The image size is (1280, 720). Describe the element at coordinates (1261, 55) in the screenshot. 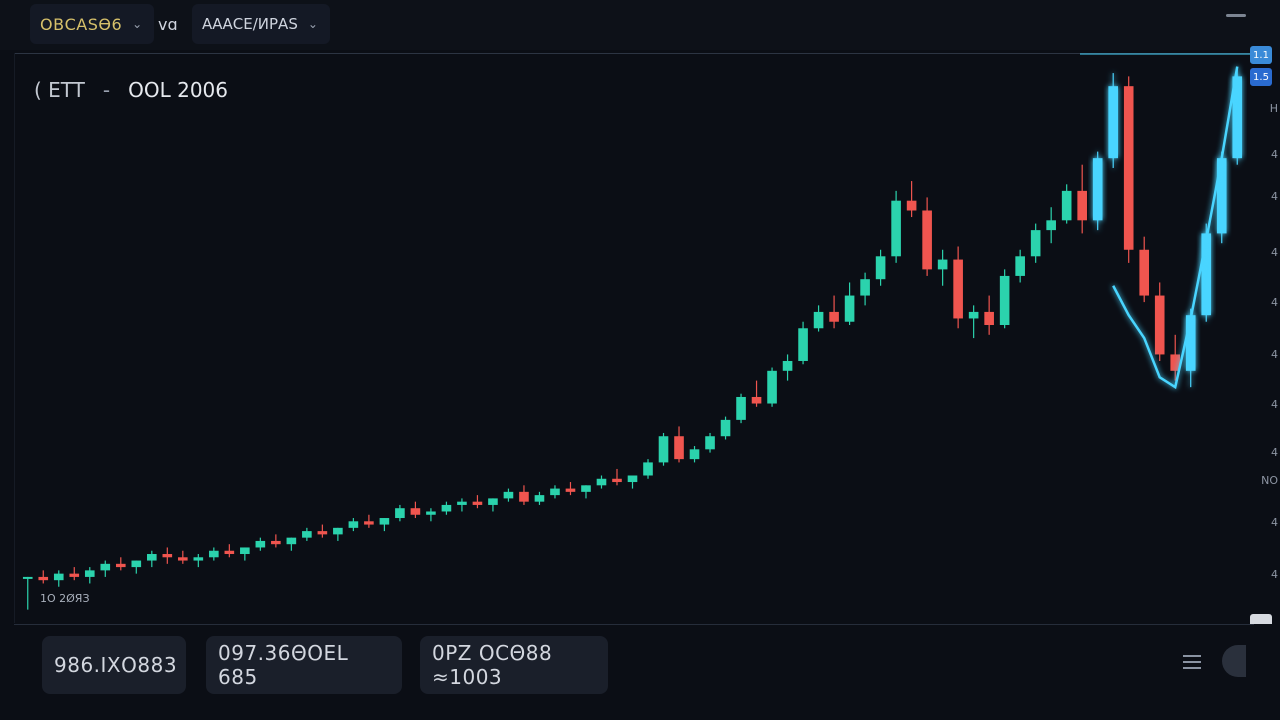

I see `current-price-tag: 1.1` at that location.